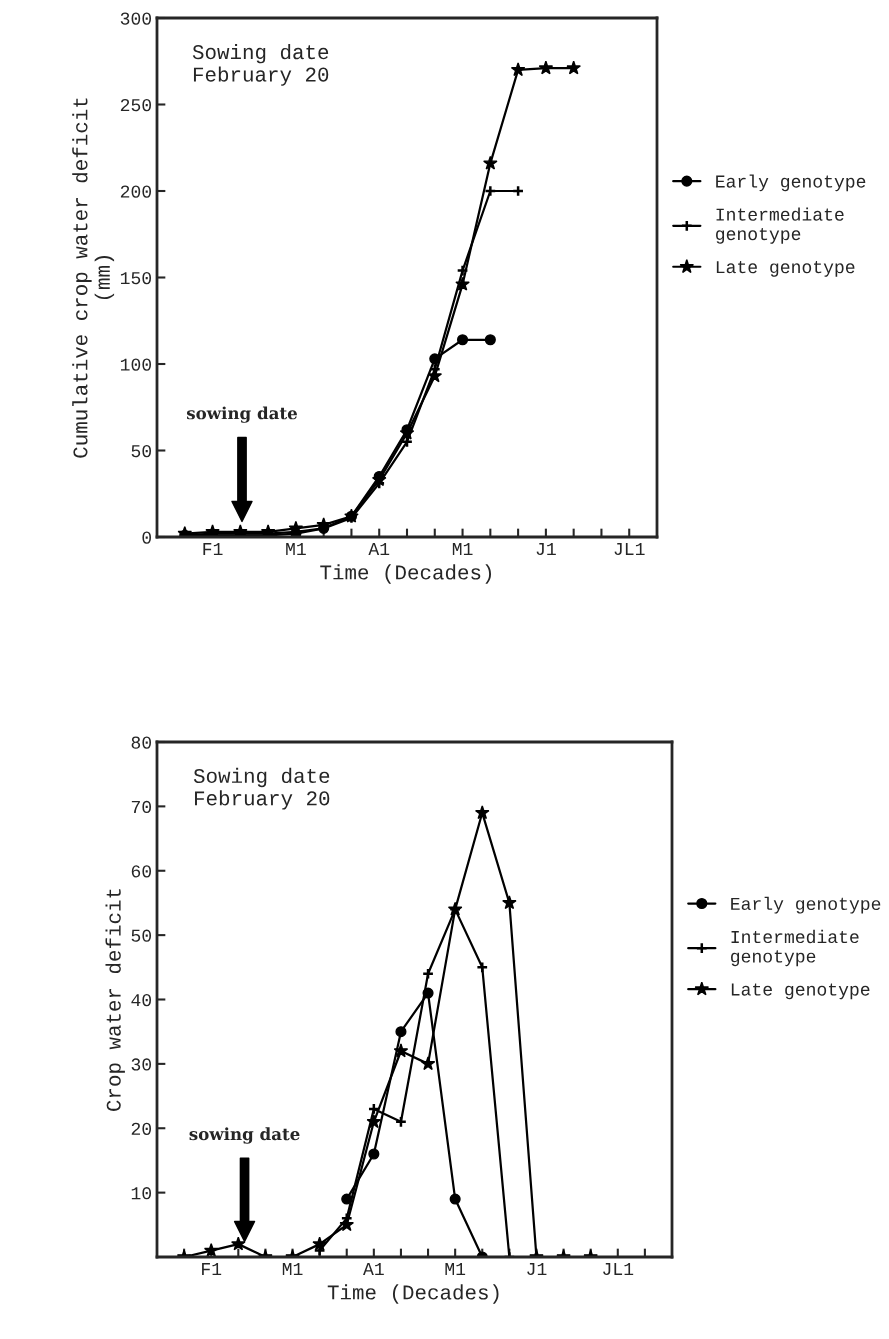  I want to click on y-tick-label: 40, so click(141, 1000).